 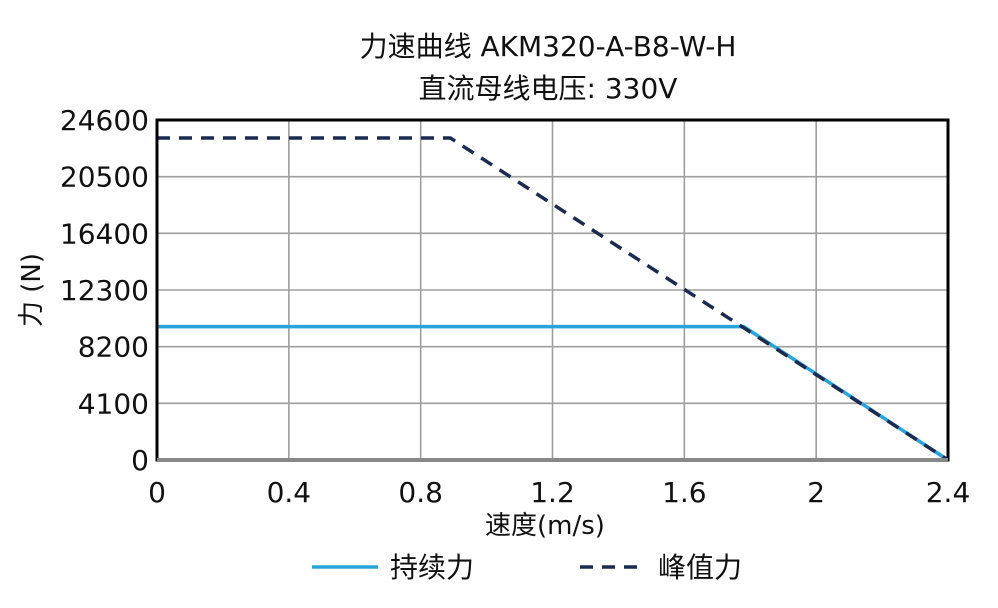 What do you see at coordinates (432, 567) in the screenshot?
I see `legend-label: 持续力` at bounding box center [432, 567].